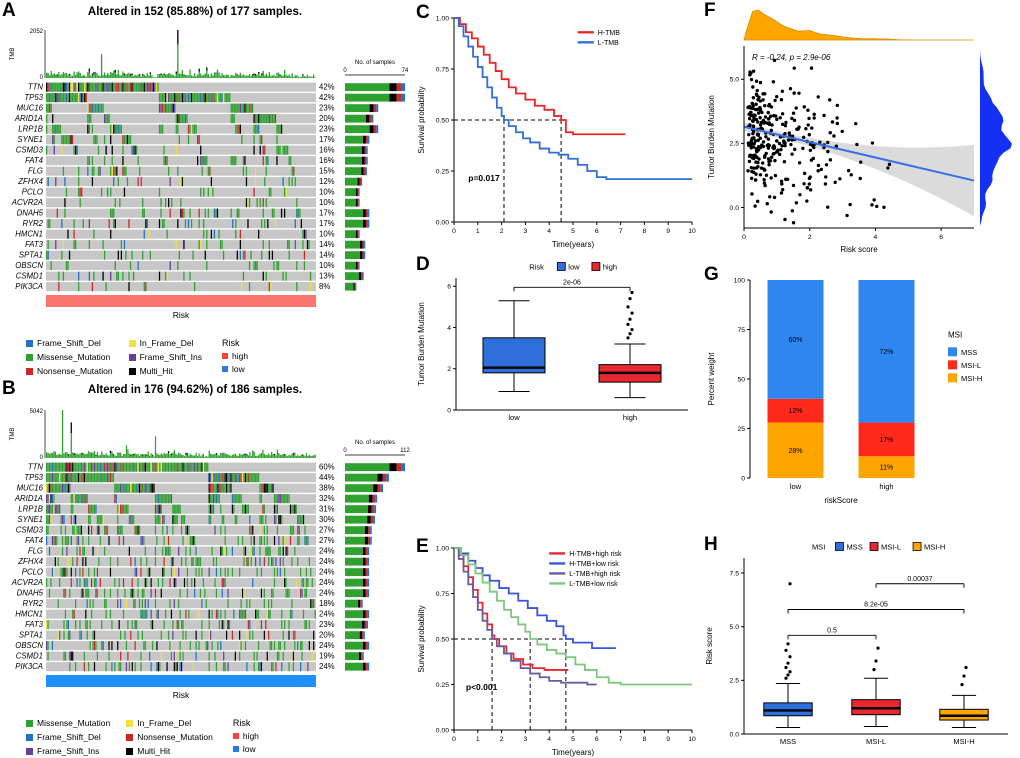 This screenshot has width=1020, height=758. What do you see at coordinates (32, 192) in the screenshot?
I see `gene-name-label: PCLO` at bounding box center [32, 192].